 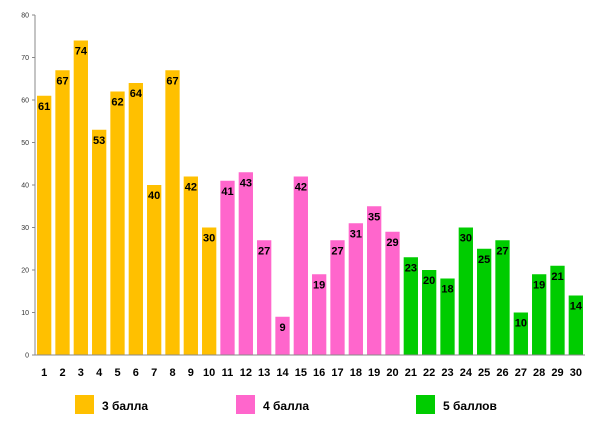 What do you see at coordinates (539, 285) in the screenshot?
I see `data-label-28: 19` at bounding box center [539, 285].